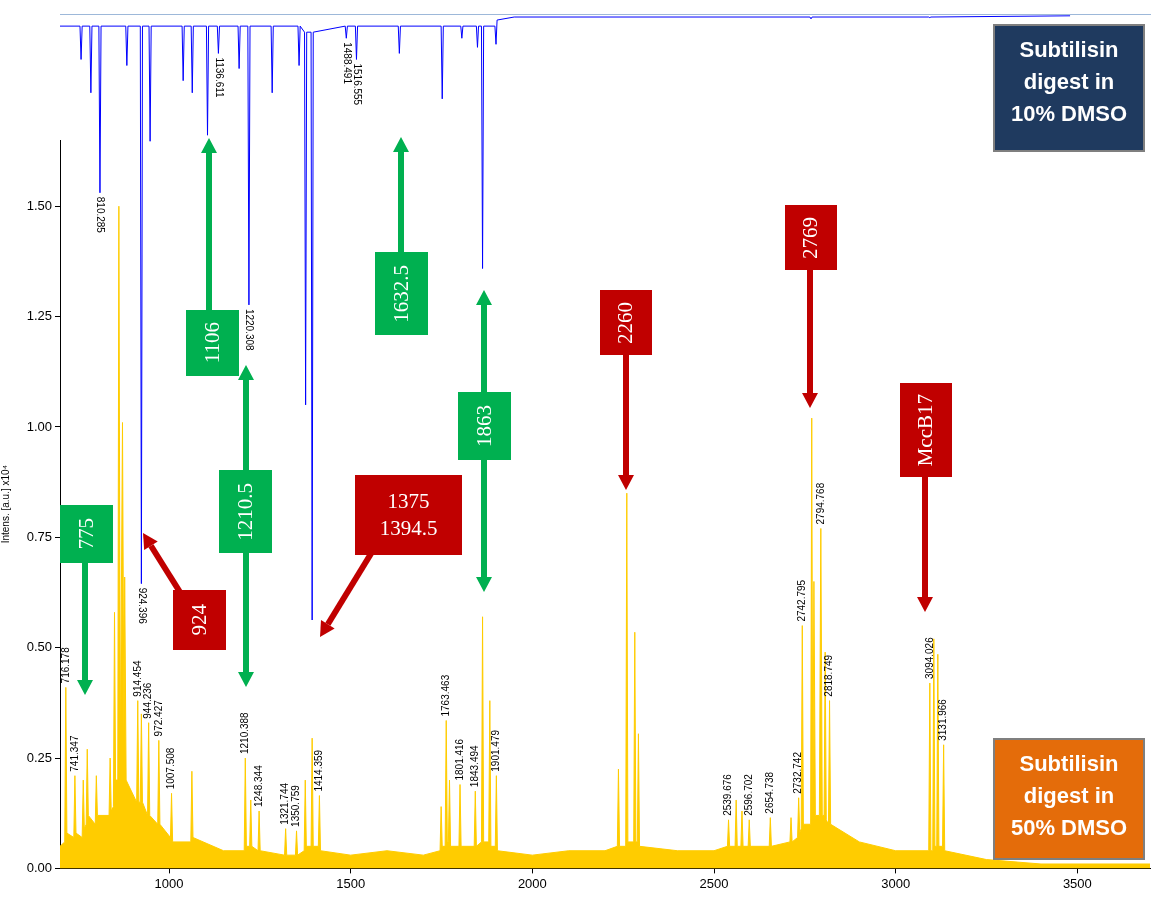 This screenshot has width=1155, height=897. I want to click on annotation: 810.285, so click(101, 215).